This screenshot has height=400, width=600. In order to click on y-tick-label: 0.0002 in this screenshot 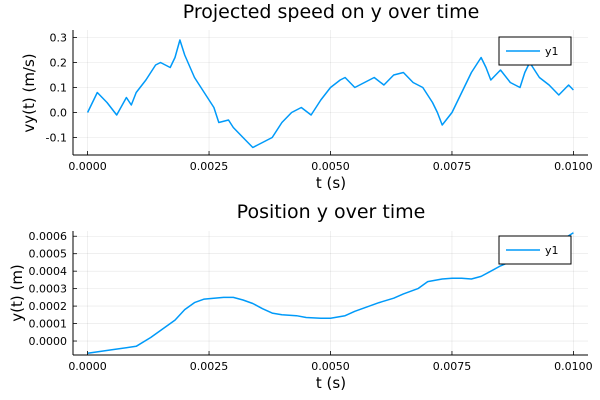, I will do `click(48, 306)`.